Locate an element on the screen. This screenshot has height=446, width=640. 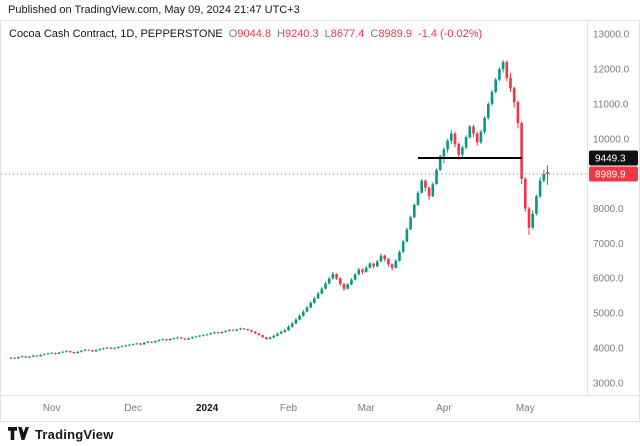
ohlc-high-value: 9240.3 is located at coordinates (301, 34).